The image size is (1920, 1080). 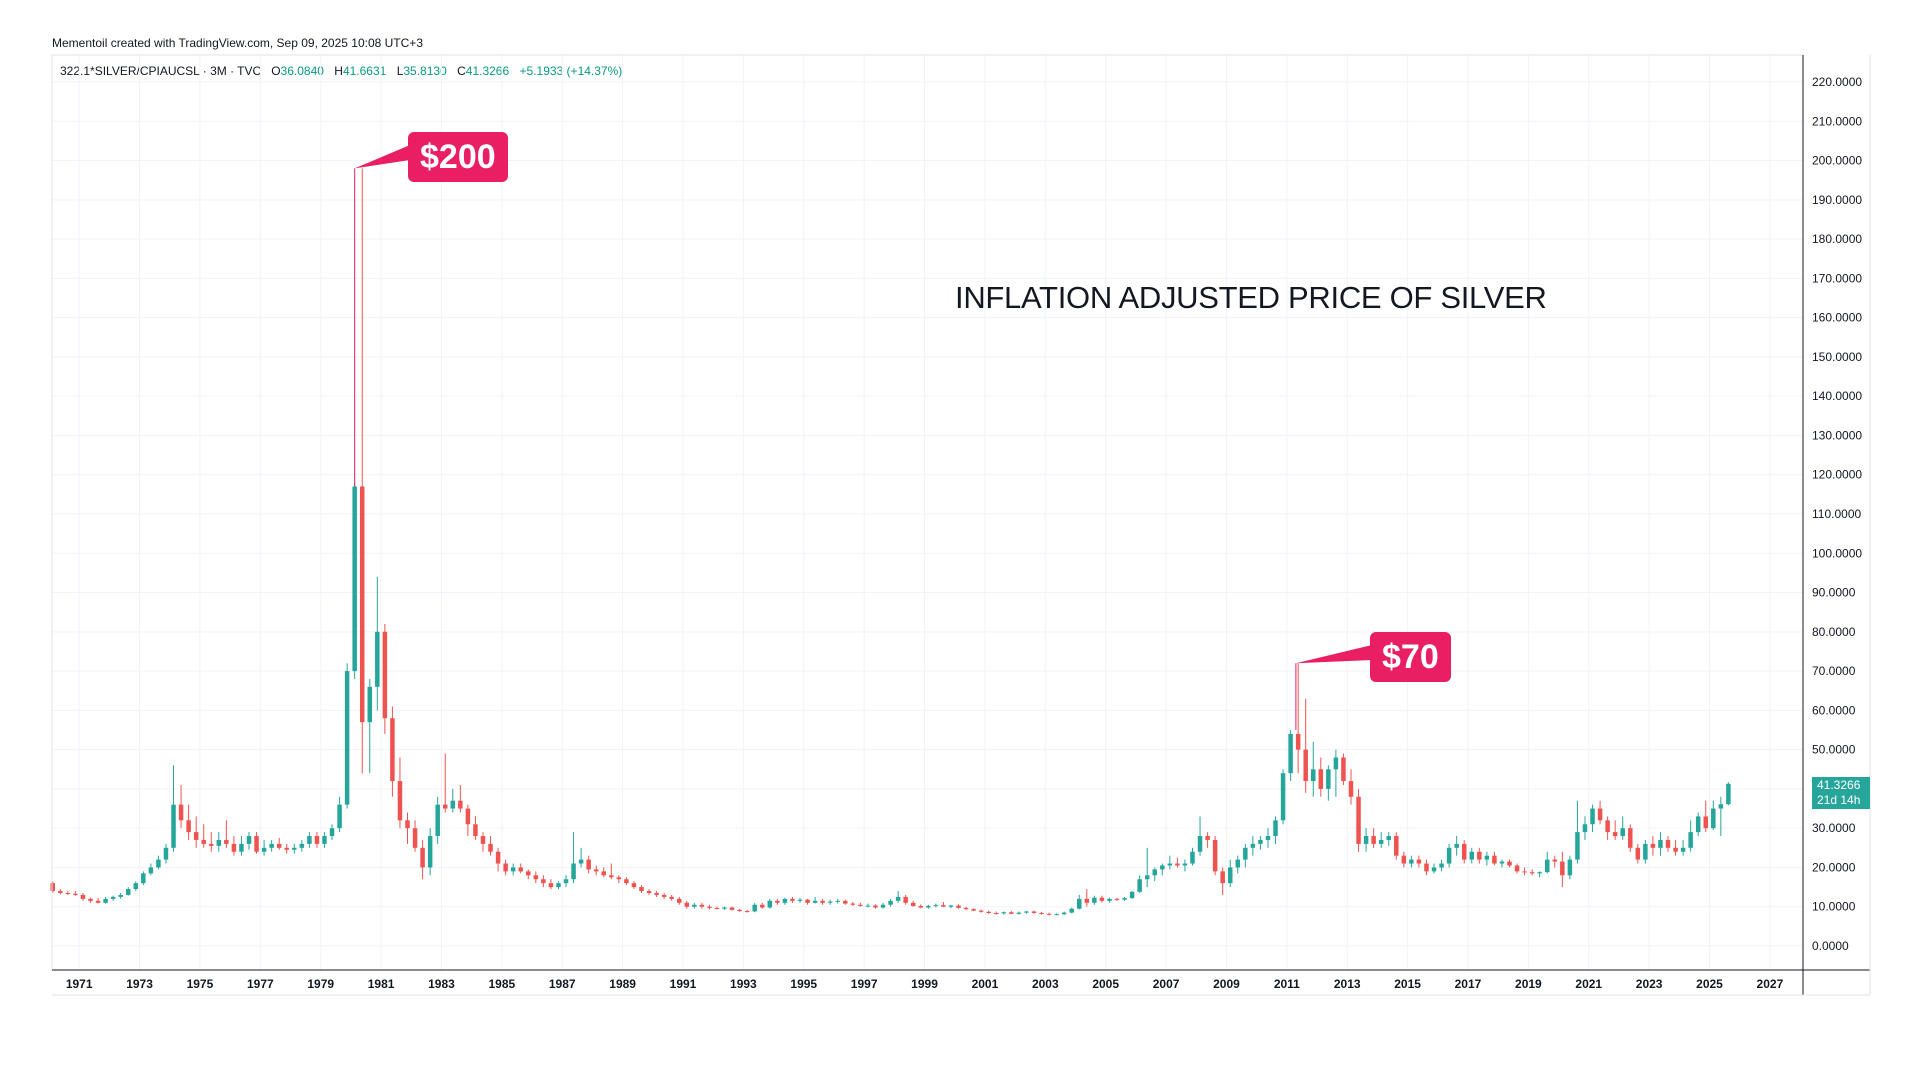 What do you see at coordinates (1468, 984) in the screenshot?
I see `x-tick-label: 2017` at bounding box center [1468, 984].